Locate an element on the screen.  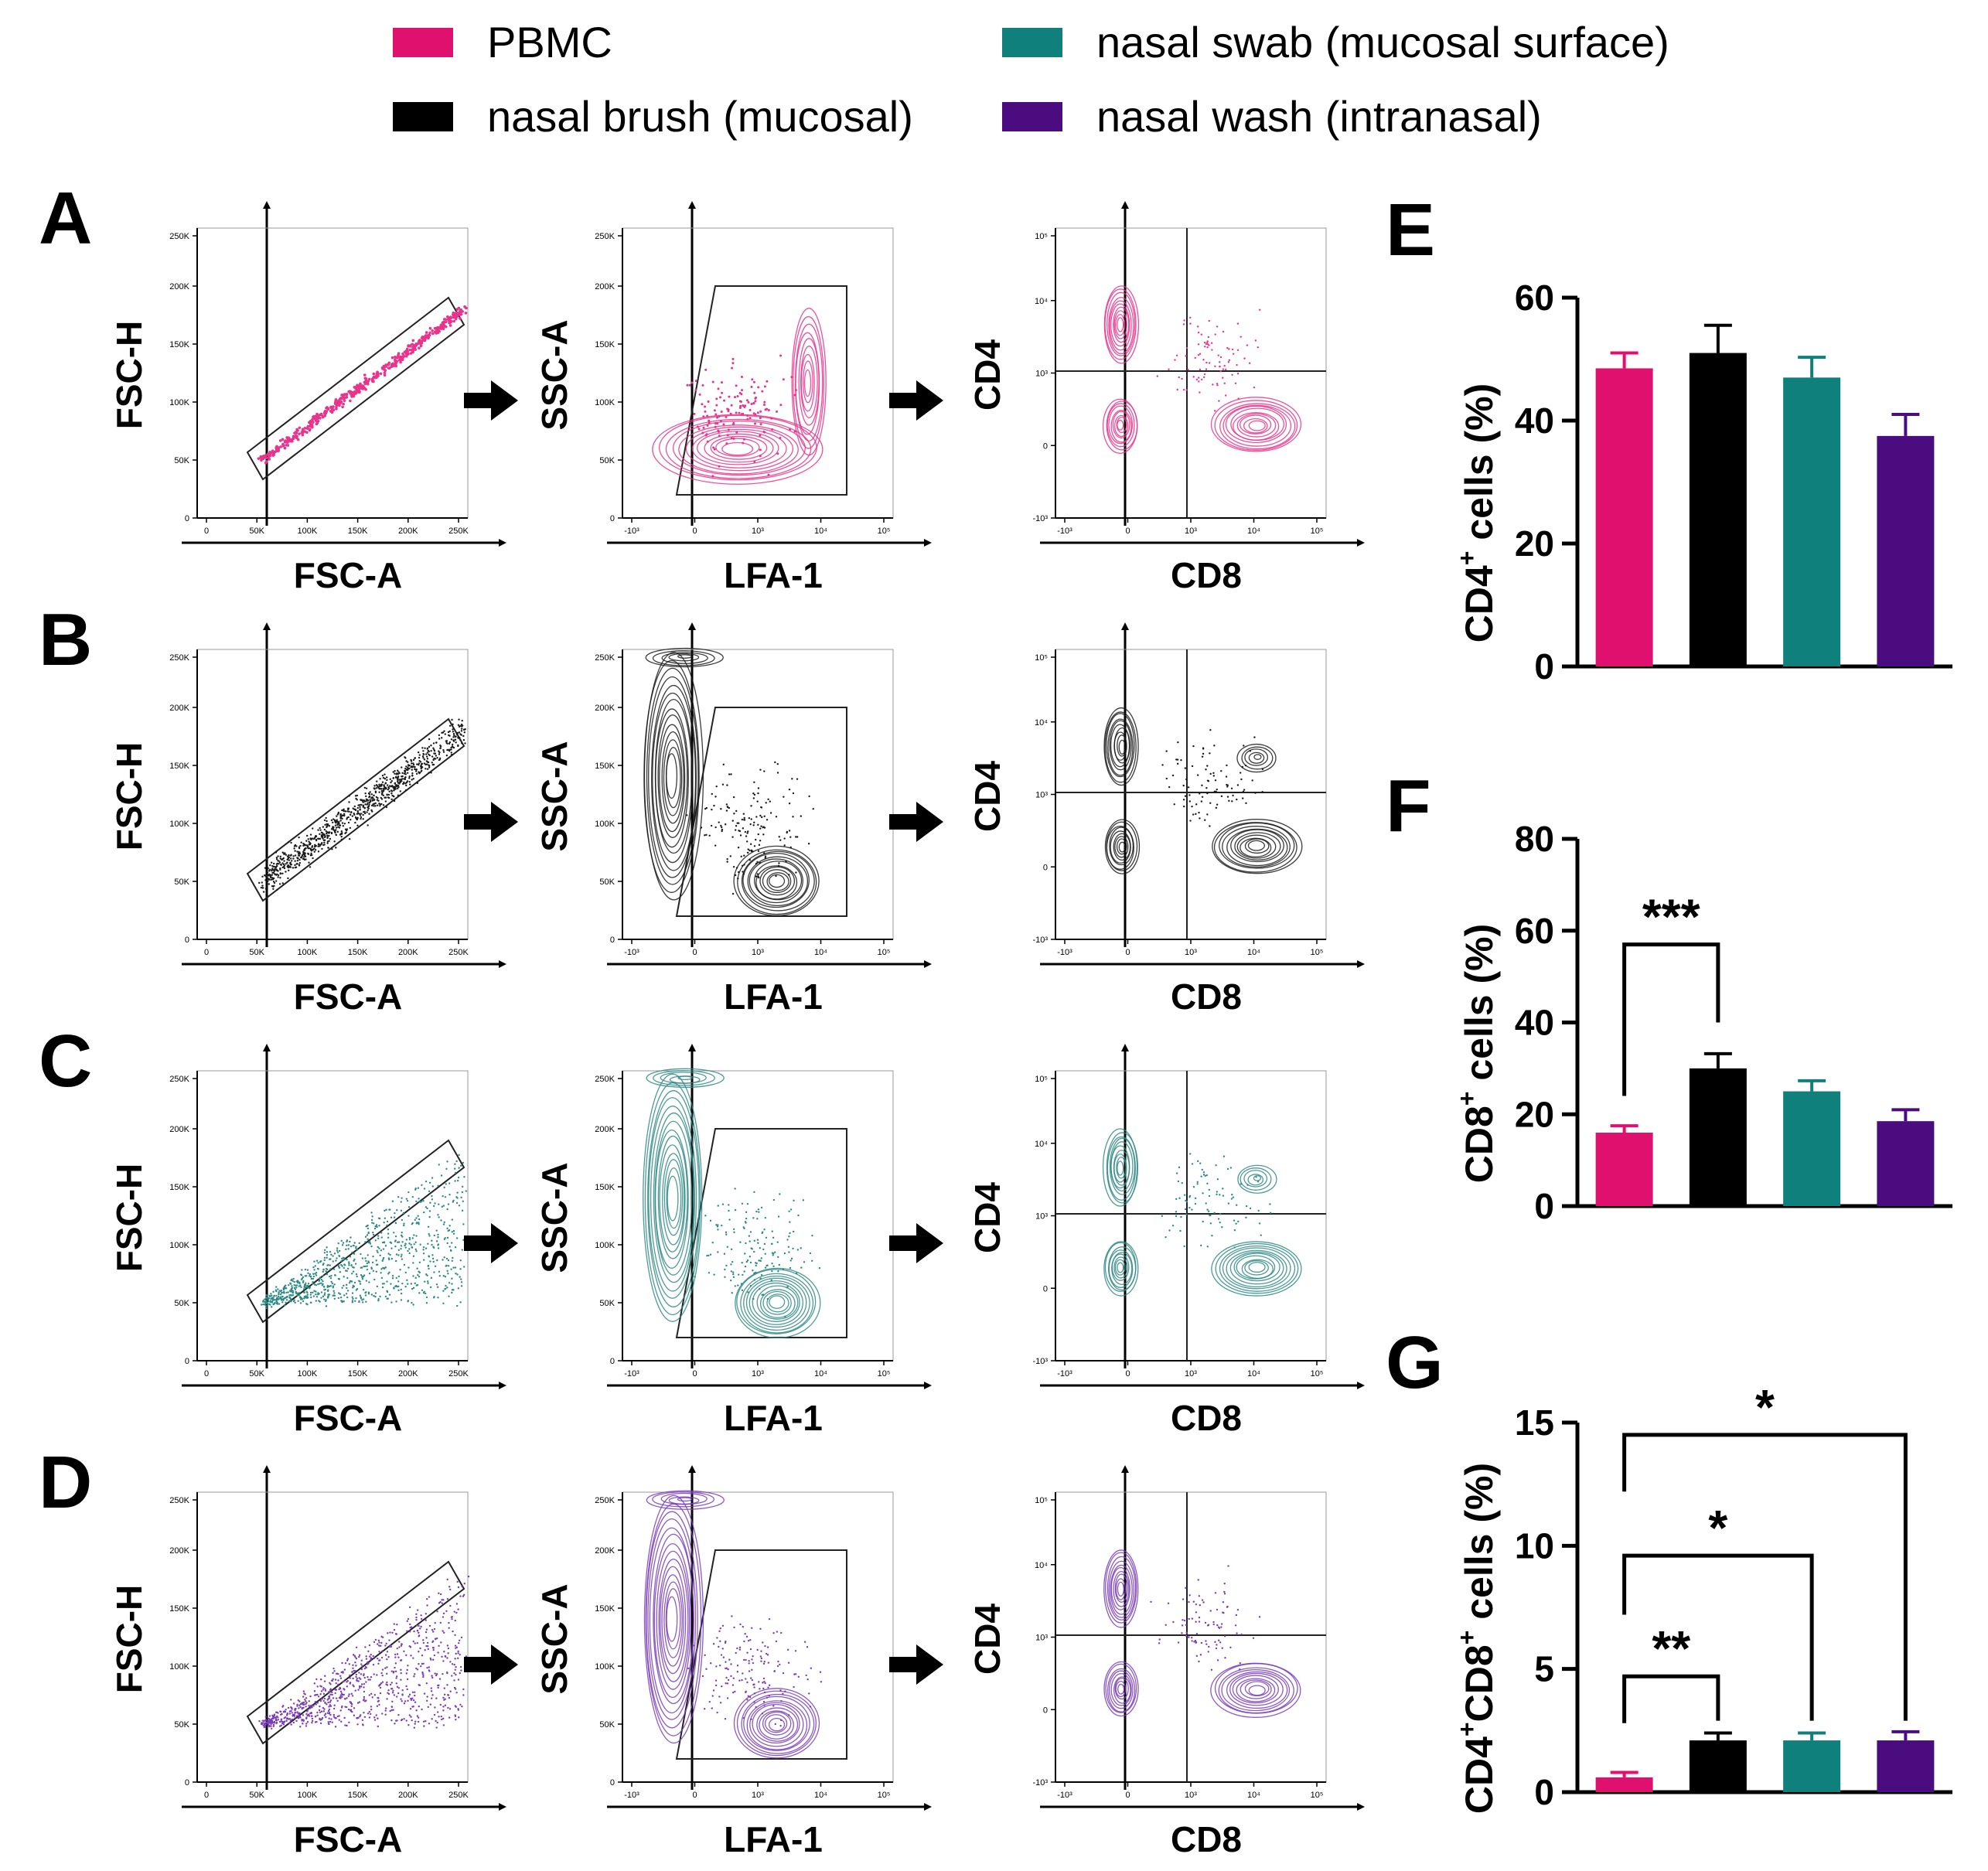
x-tick-label: 0 is located at coordinates (1127, 952).